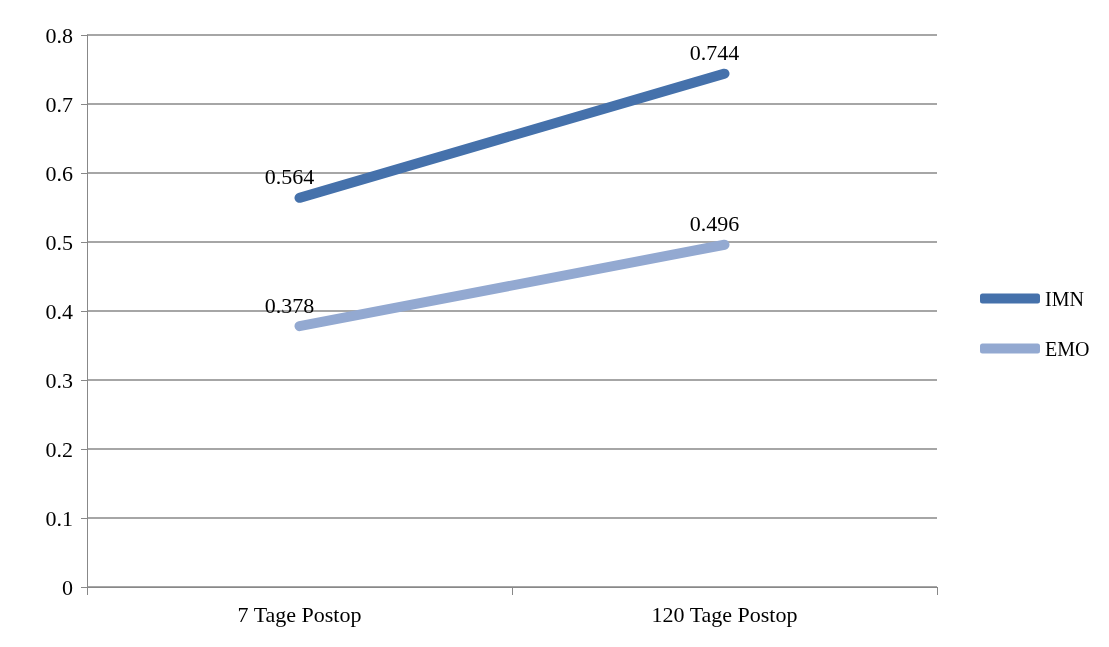 The image size is (1109, 647). What do you see at coordinates (59, 518) in the screenshot?
I see `y-tick-label: 0.1` at bounding box center [59, 518].